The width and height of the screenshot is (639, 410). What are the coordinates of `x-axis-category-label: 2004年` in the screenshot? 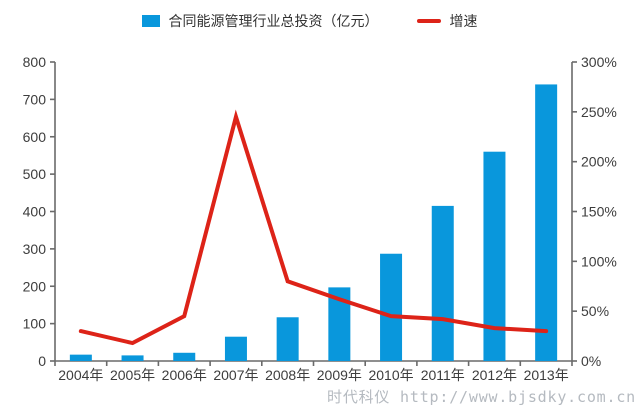 It's located at (80, 375).